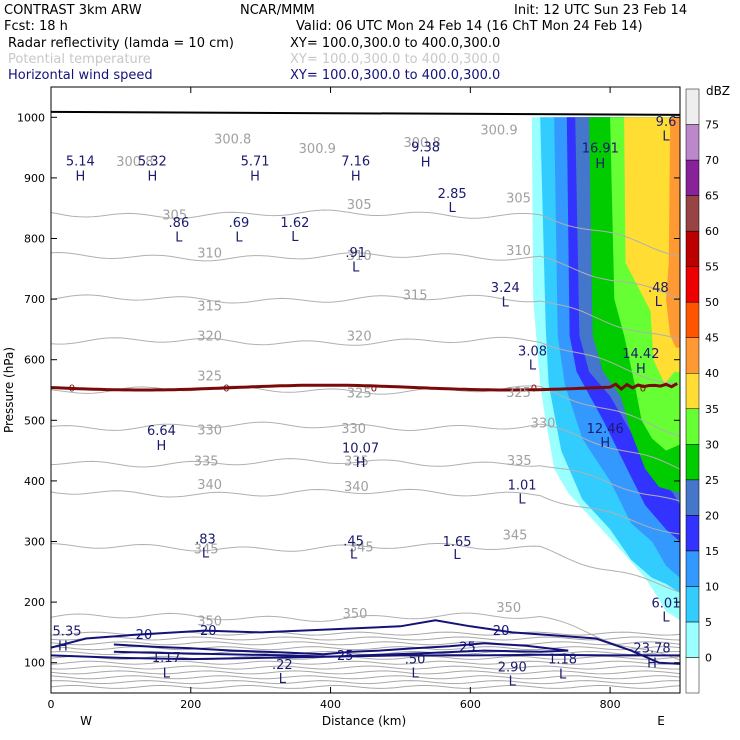  What do you see at coordinates (666, 136) in the screenshot?
I see `extremum-L-30: L` at bounding box center [666, 136].